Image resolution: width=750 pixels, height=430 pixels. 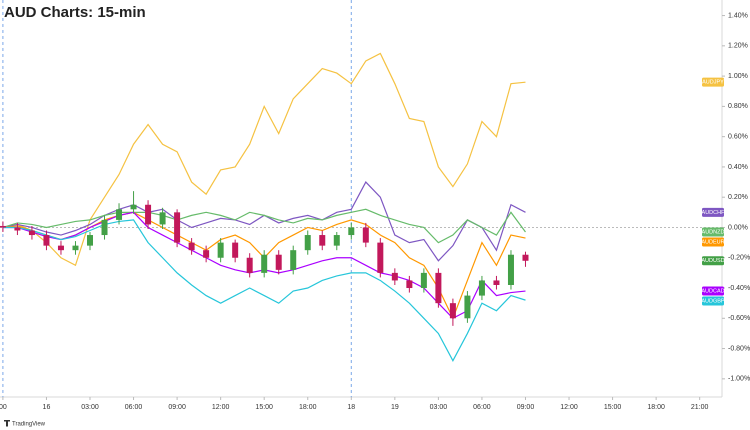 I want to click on y-tick-label: 0.20%, so click(x=738, y=197).